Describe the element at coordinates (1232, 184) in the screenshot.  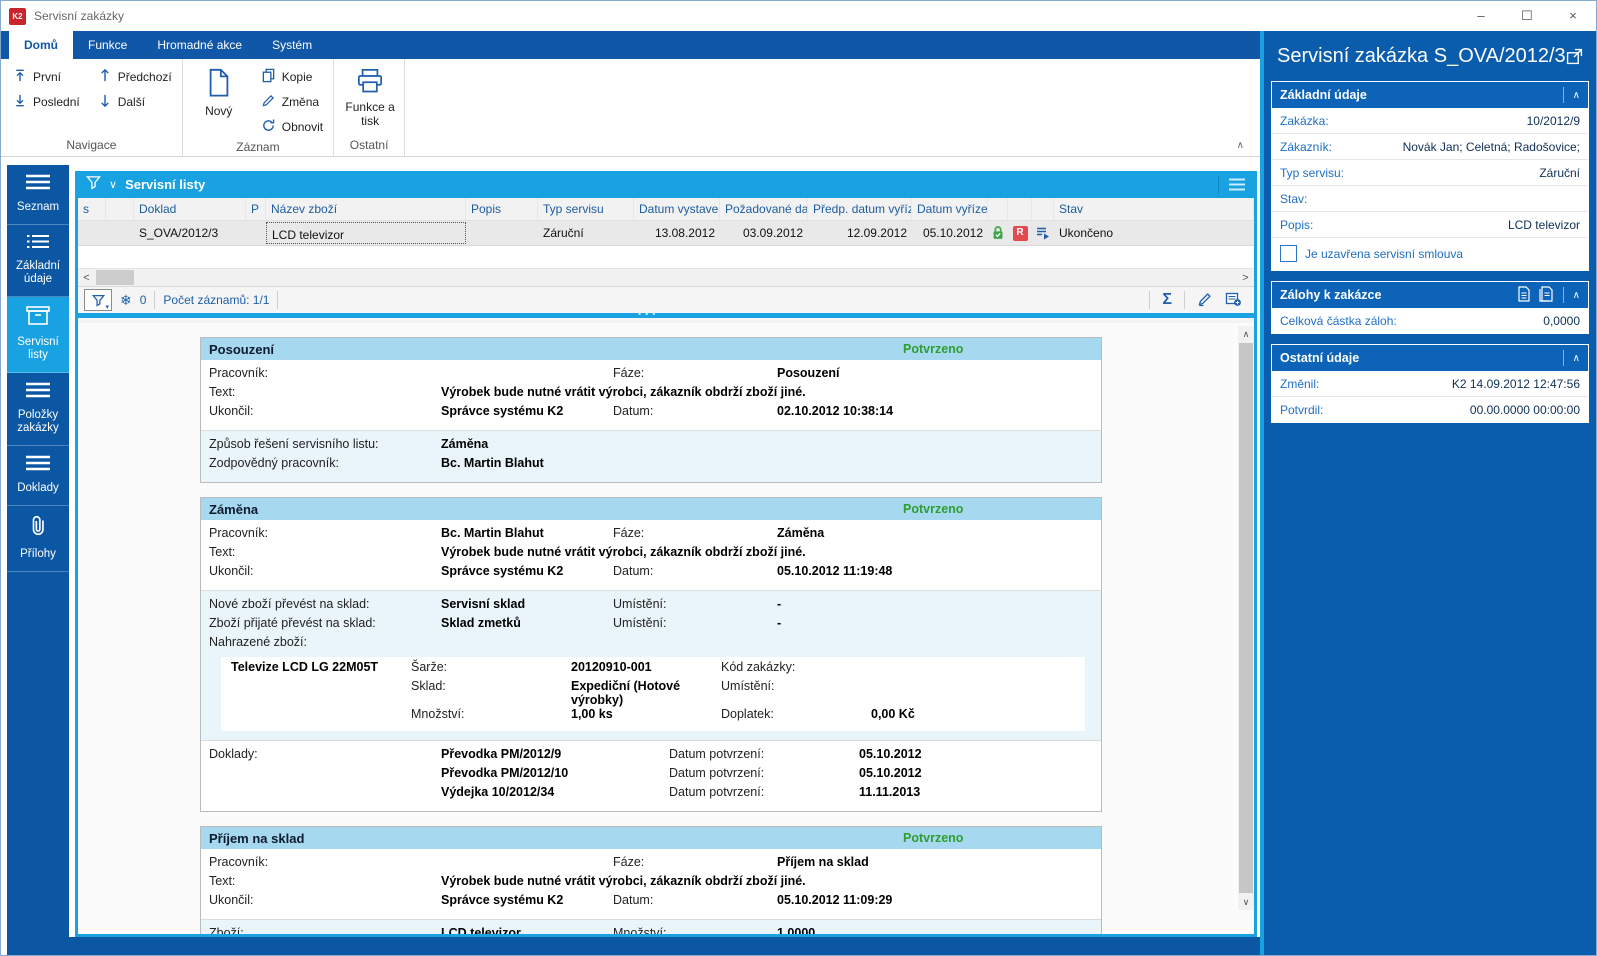
I see `grid-menu-icon` at that location.